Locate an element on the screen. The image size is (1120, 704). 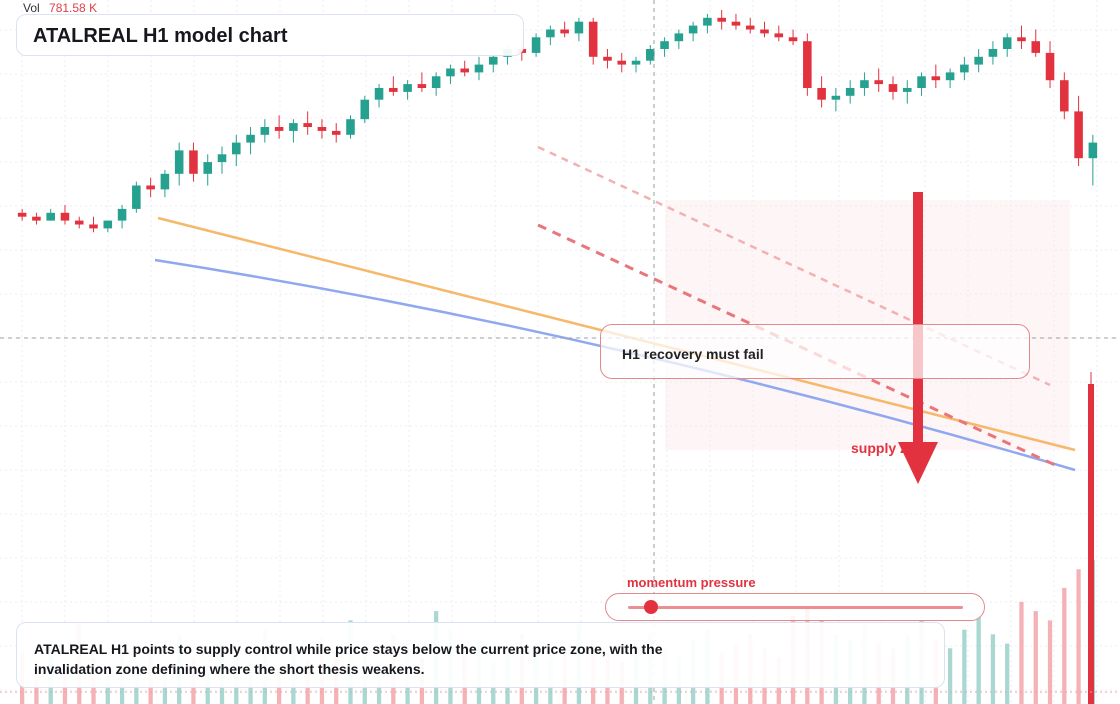
chart-title-box: ATALREAL H1 model chart is located at coordinates (270, 35).